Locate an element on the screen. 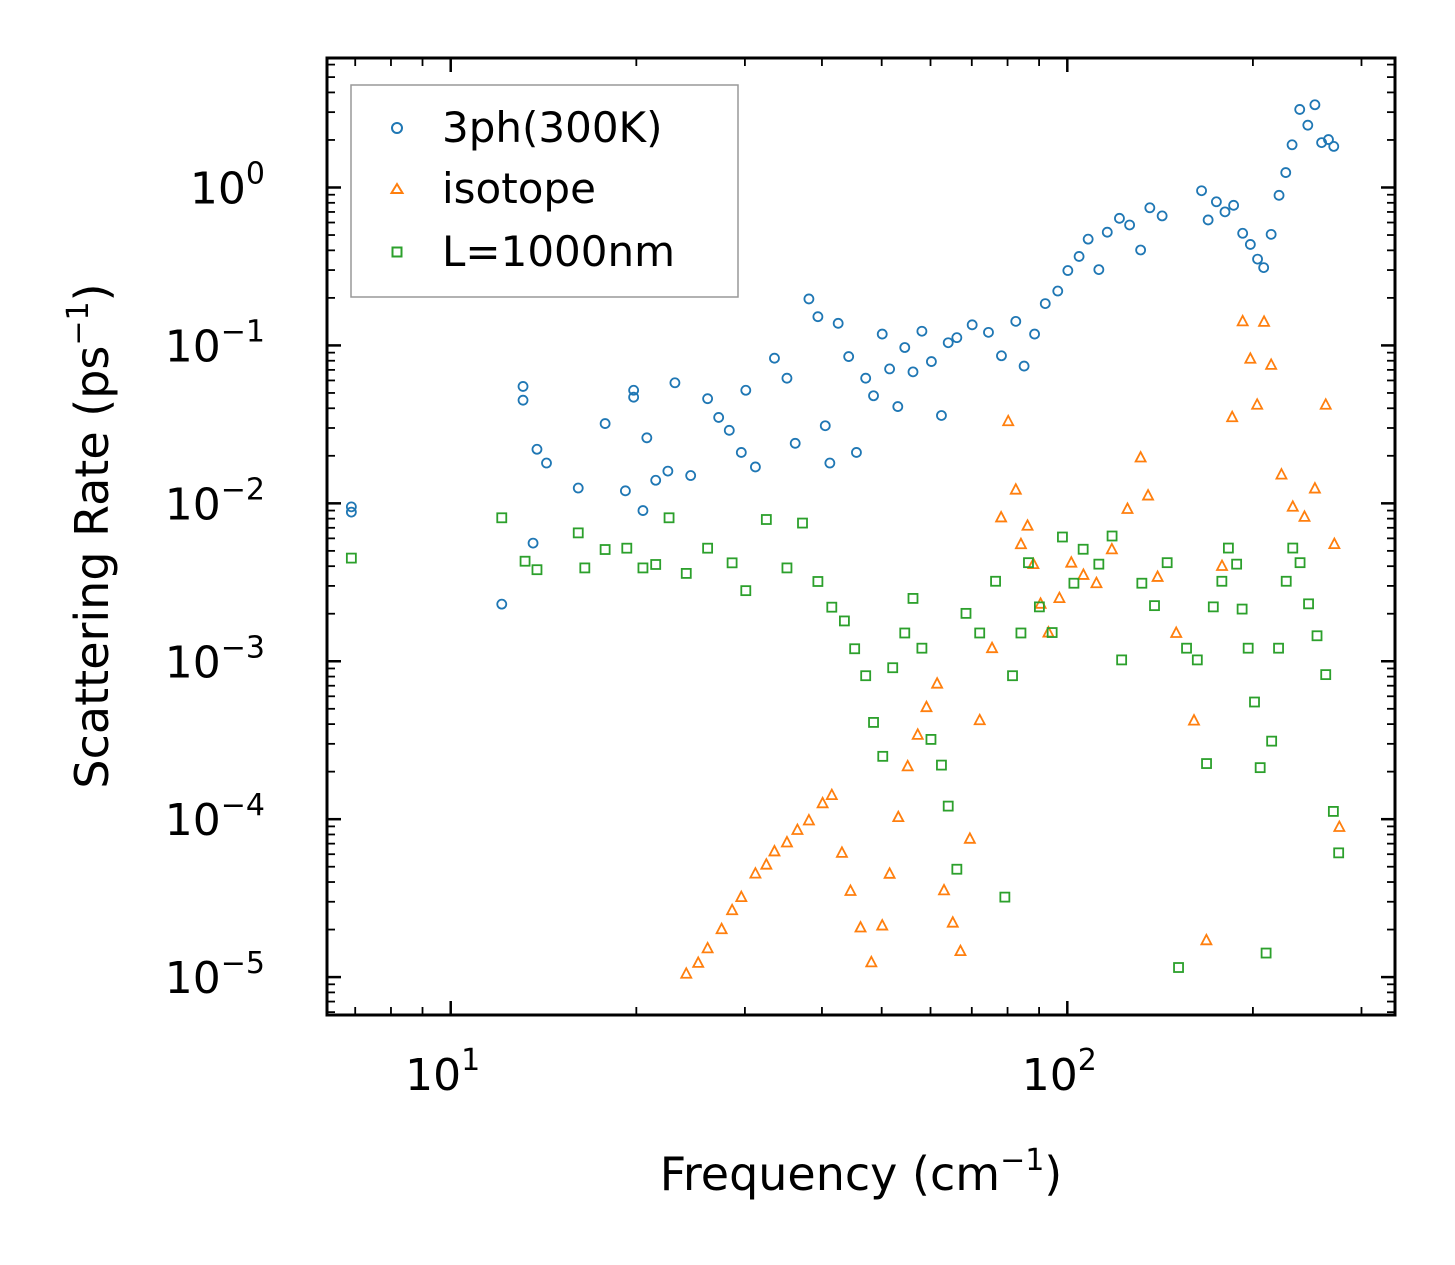  legend: 3ph(300K) isotope L=1000nm is located at coordinates (544, 191).